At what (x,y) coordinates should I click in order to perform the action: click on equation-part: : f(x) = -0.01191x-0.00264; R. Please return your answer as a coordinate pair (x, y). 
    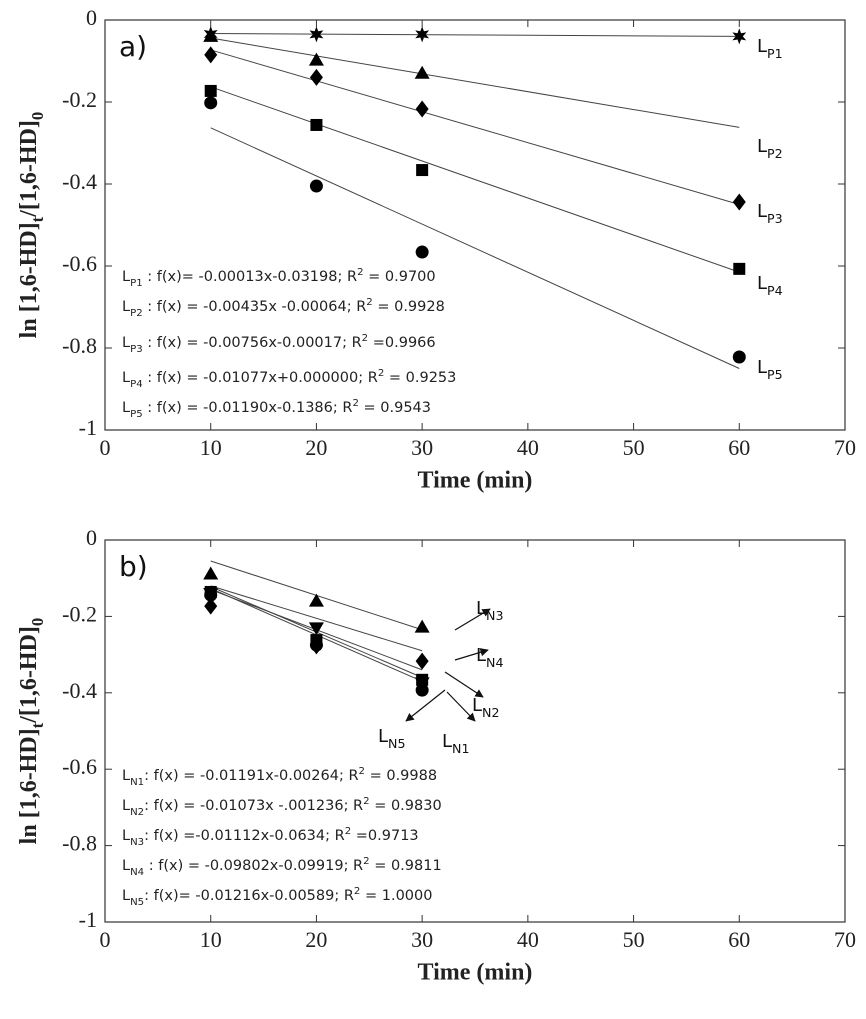
    Looking at the image, I should click on (251, 776).